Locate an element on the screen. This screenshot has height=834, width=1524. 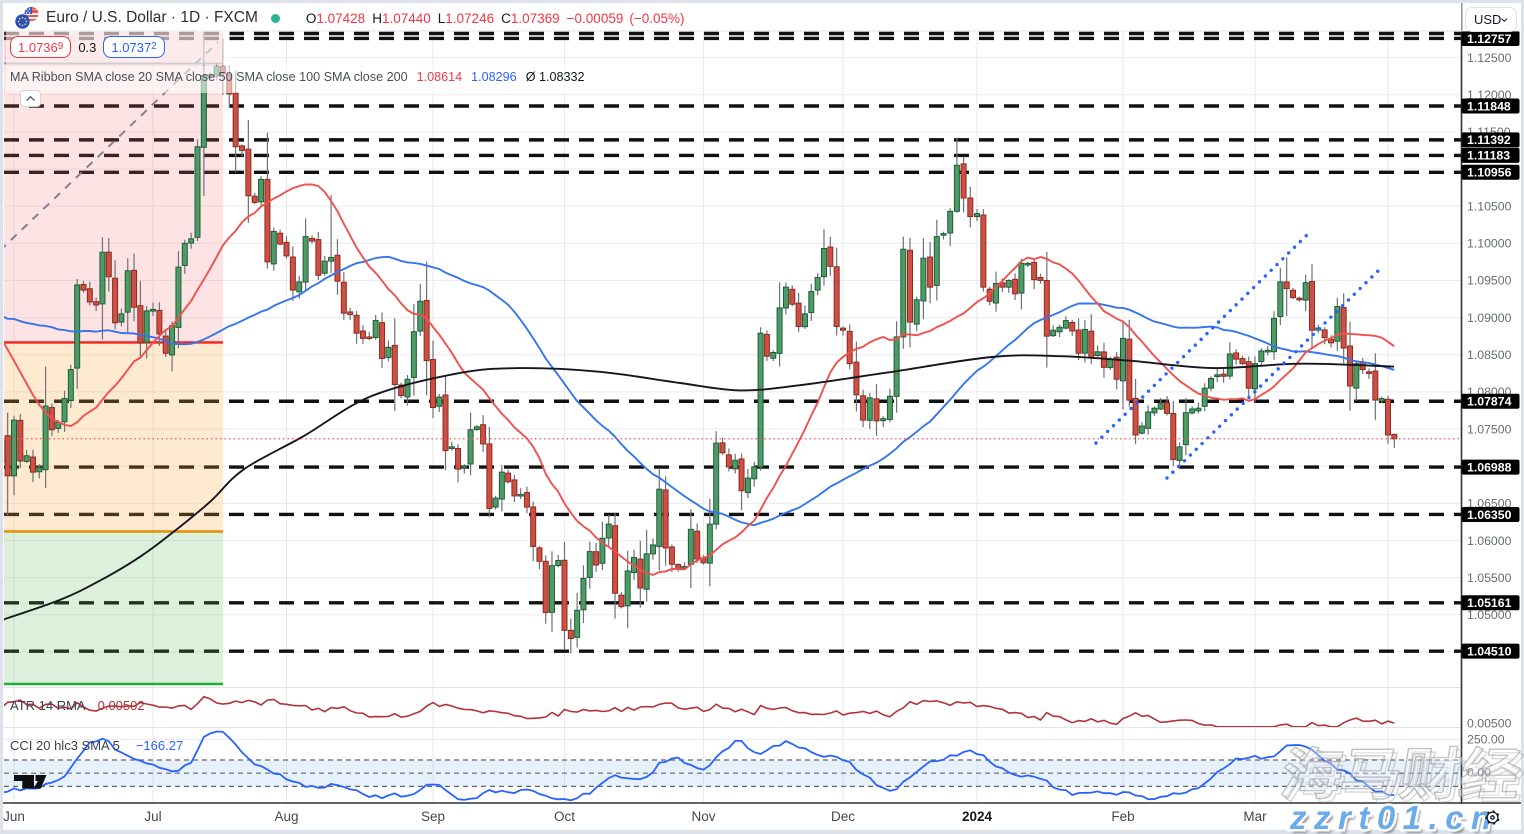
buy-price: 1.0737 is located at coordinates (131, 47).